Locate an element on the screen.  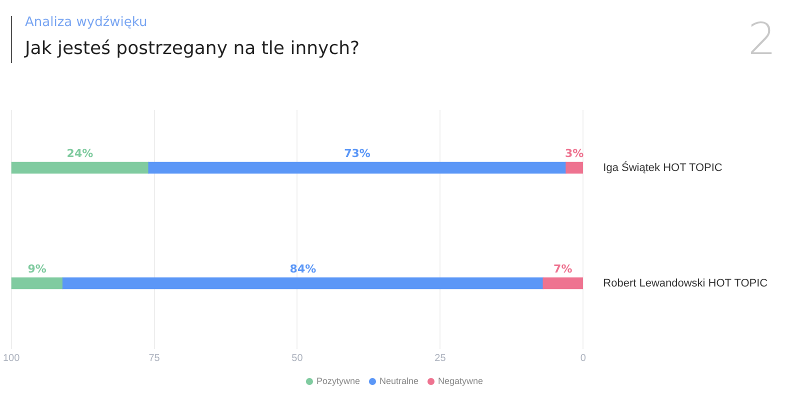
legend-label: Neutralne is located at coordinates (399, 381).